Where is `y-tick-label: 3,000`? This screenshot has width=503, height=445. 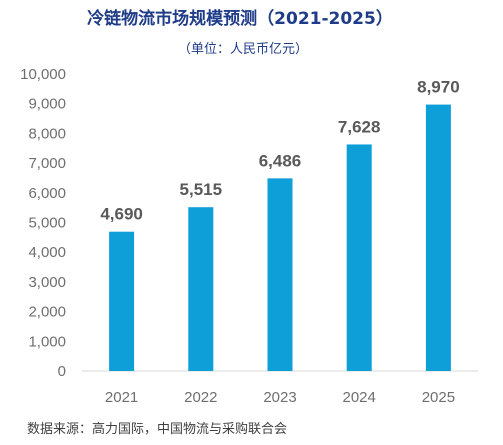
y-tick-label: 3,000 is located at coordinates (47, 282).